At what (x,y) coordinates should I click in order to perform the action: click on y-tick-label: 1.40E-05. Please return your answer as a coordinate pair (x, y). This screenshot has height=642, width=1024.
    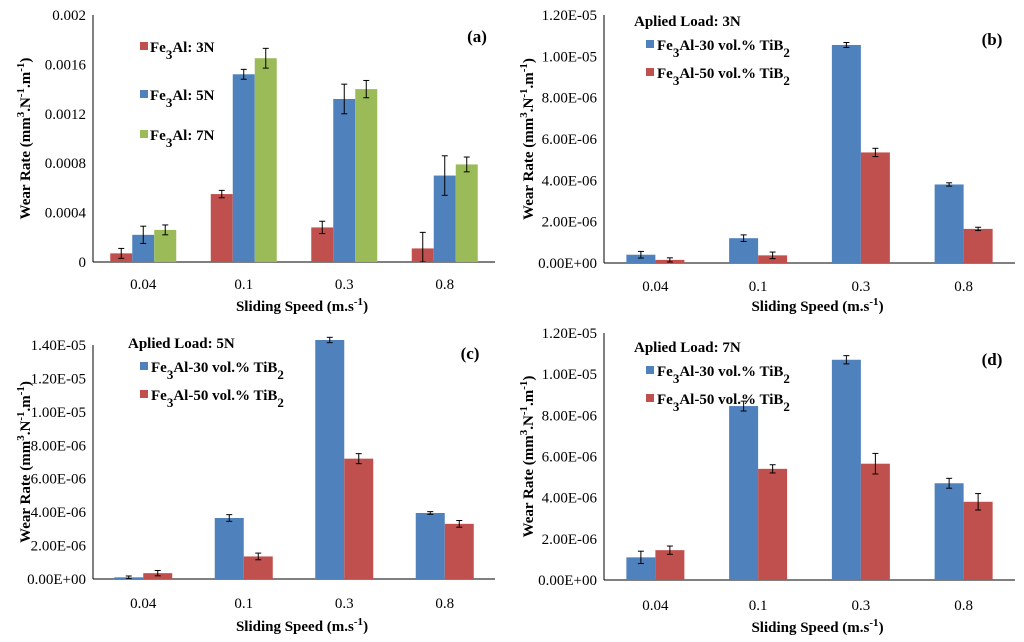
    Looking at the image, I should click on (58, 346).